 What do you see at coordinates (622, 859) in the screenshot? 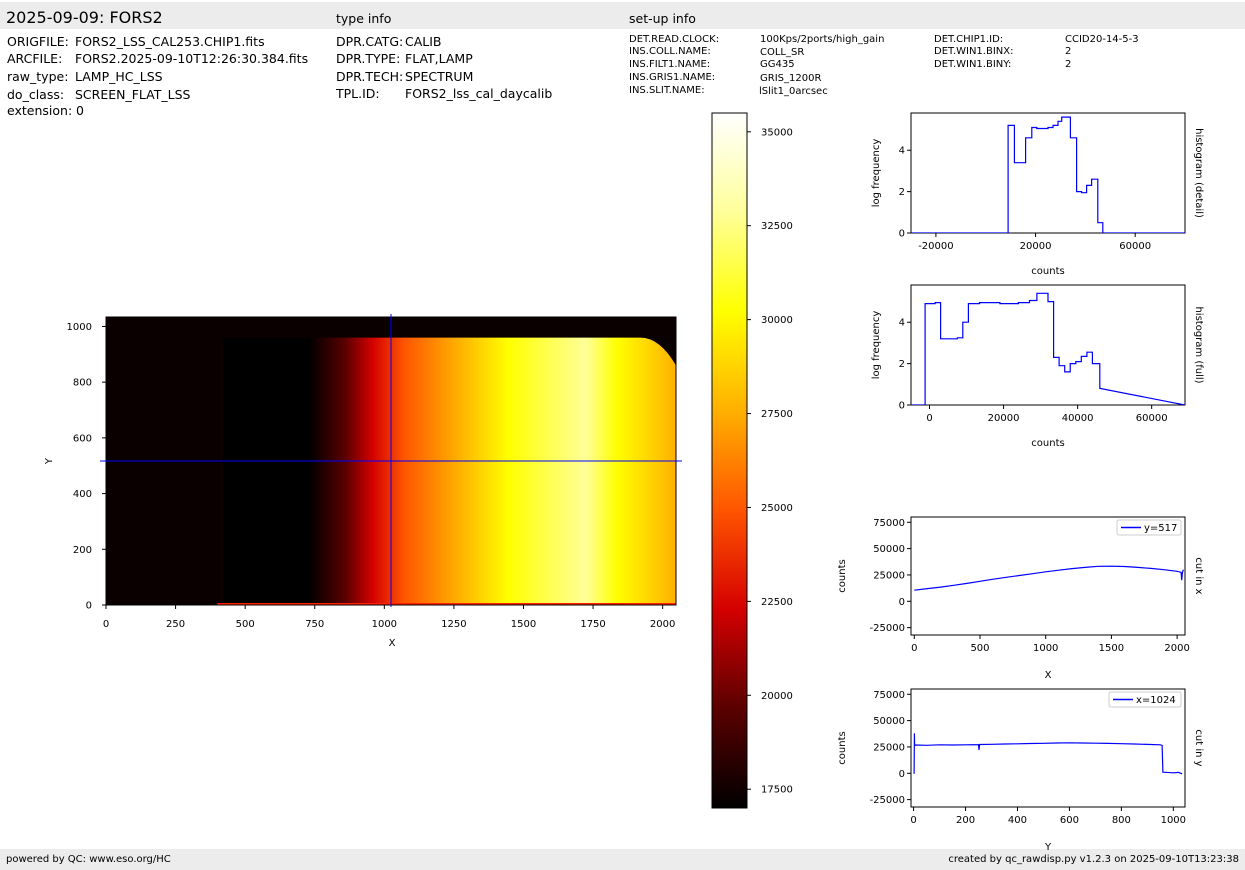
I see `footer-band` at bounding box center [622, 859].